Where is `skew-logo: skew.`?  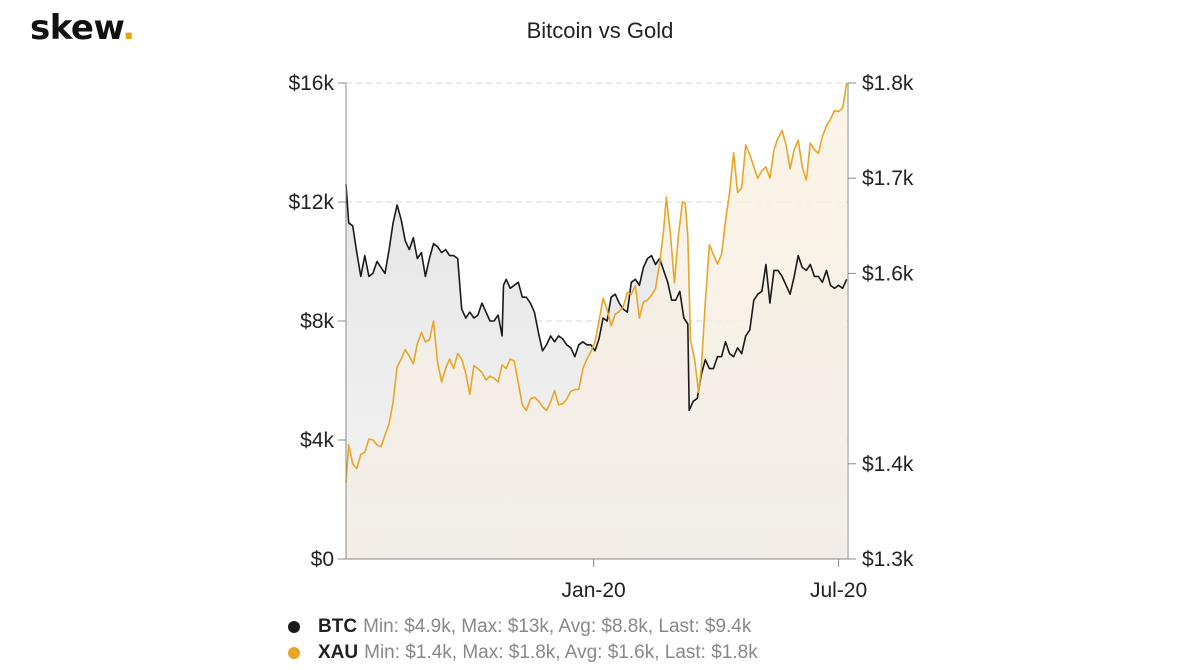 skew-logo: skew. is located at coordinates (82, 28).